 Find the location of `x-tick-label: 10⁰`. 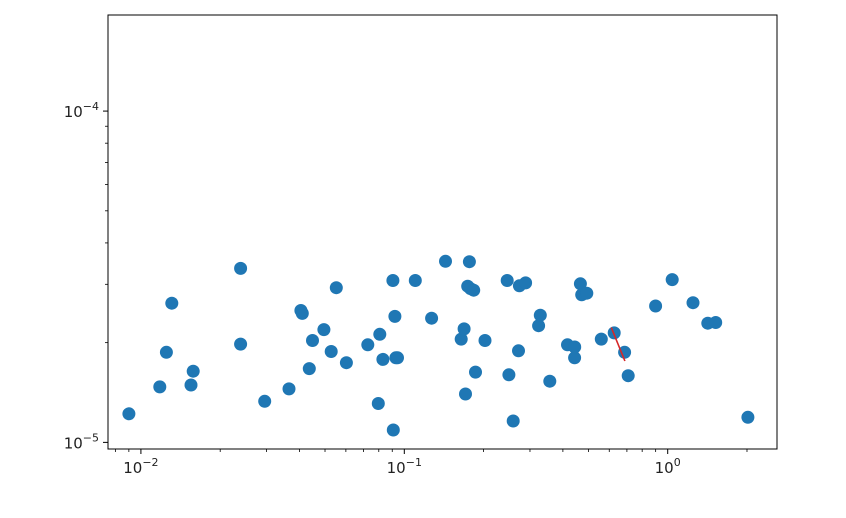

x-tick-label: 10⁰ is located at coordinates (668, 466).